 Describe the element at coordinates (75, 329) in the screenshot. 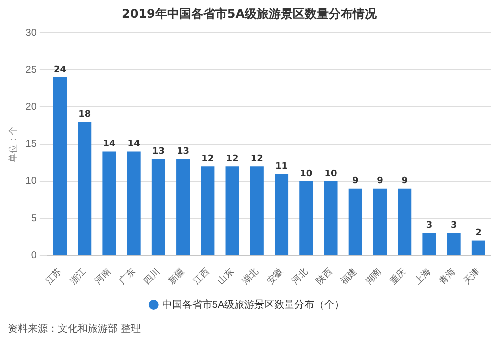

I see `text: 资料来源：文化和旅游部 整理` at that location.